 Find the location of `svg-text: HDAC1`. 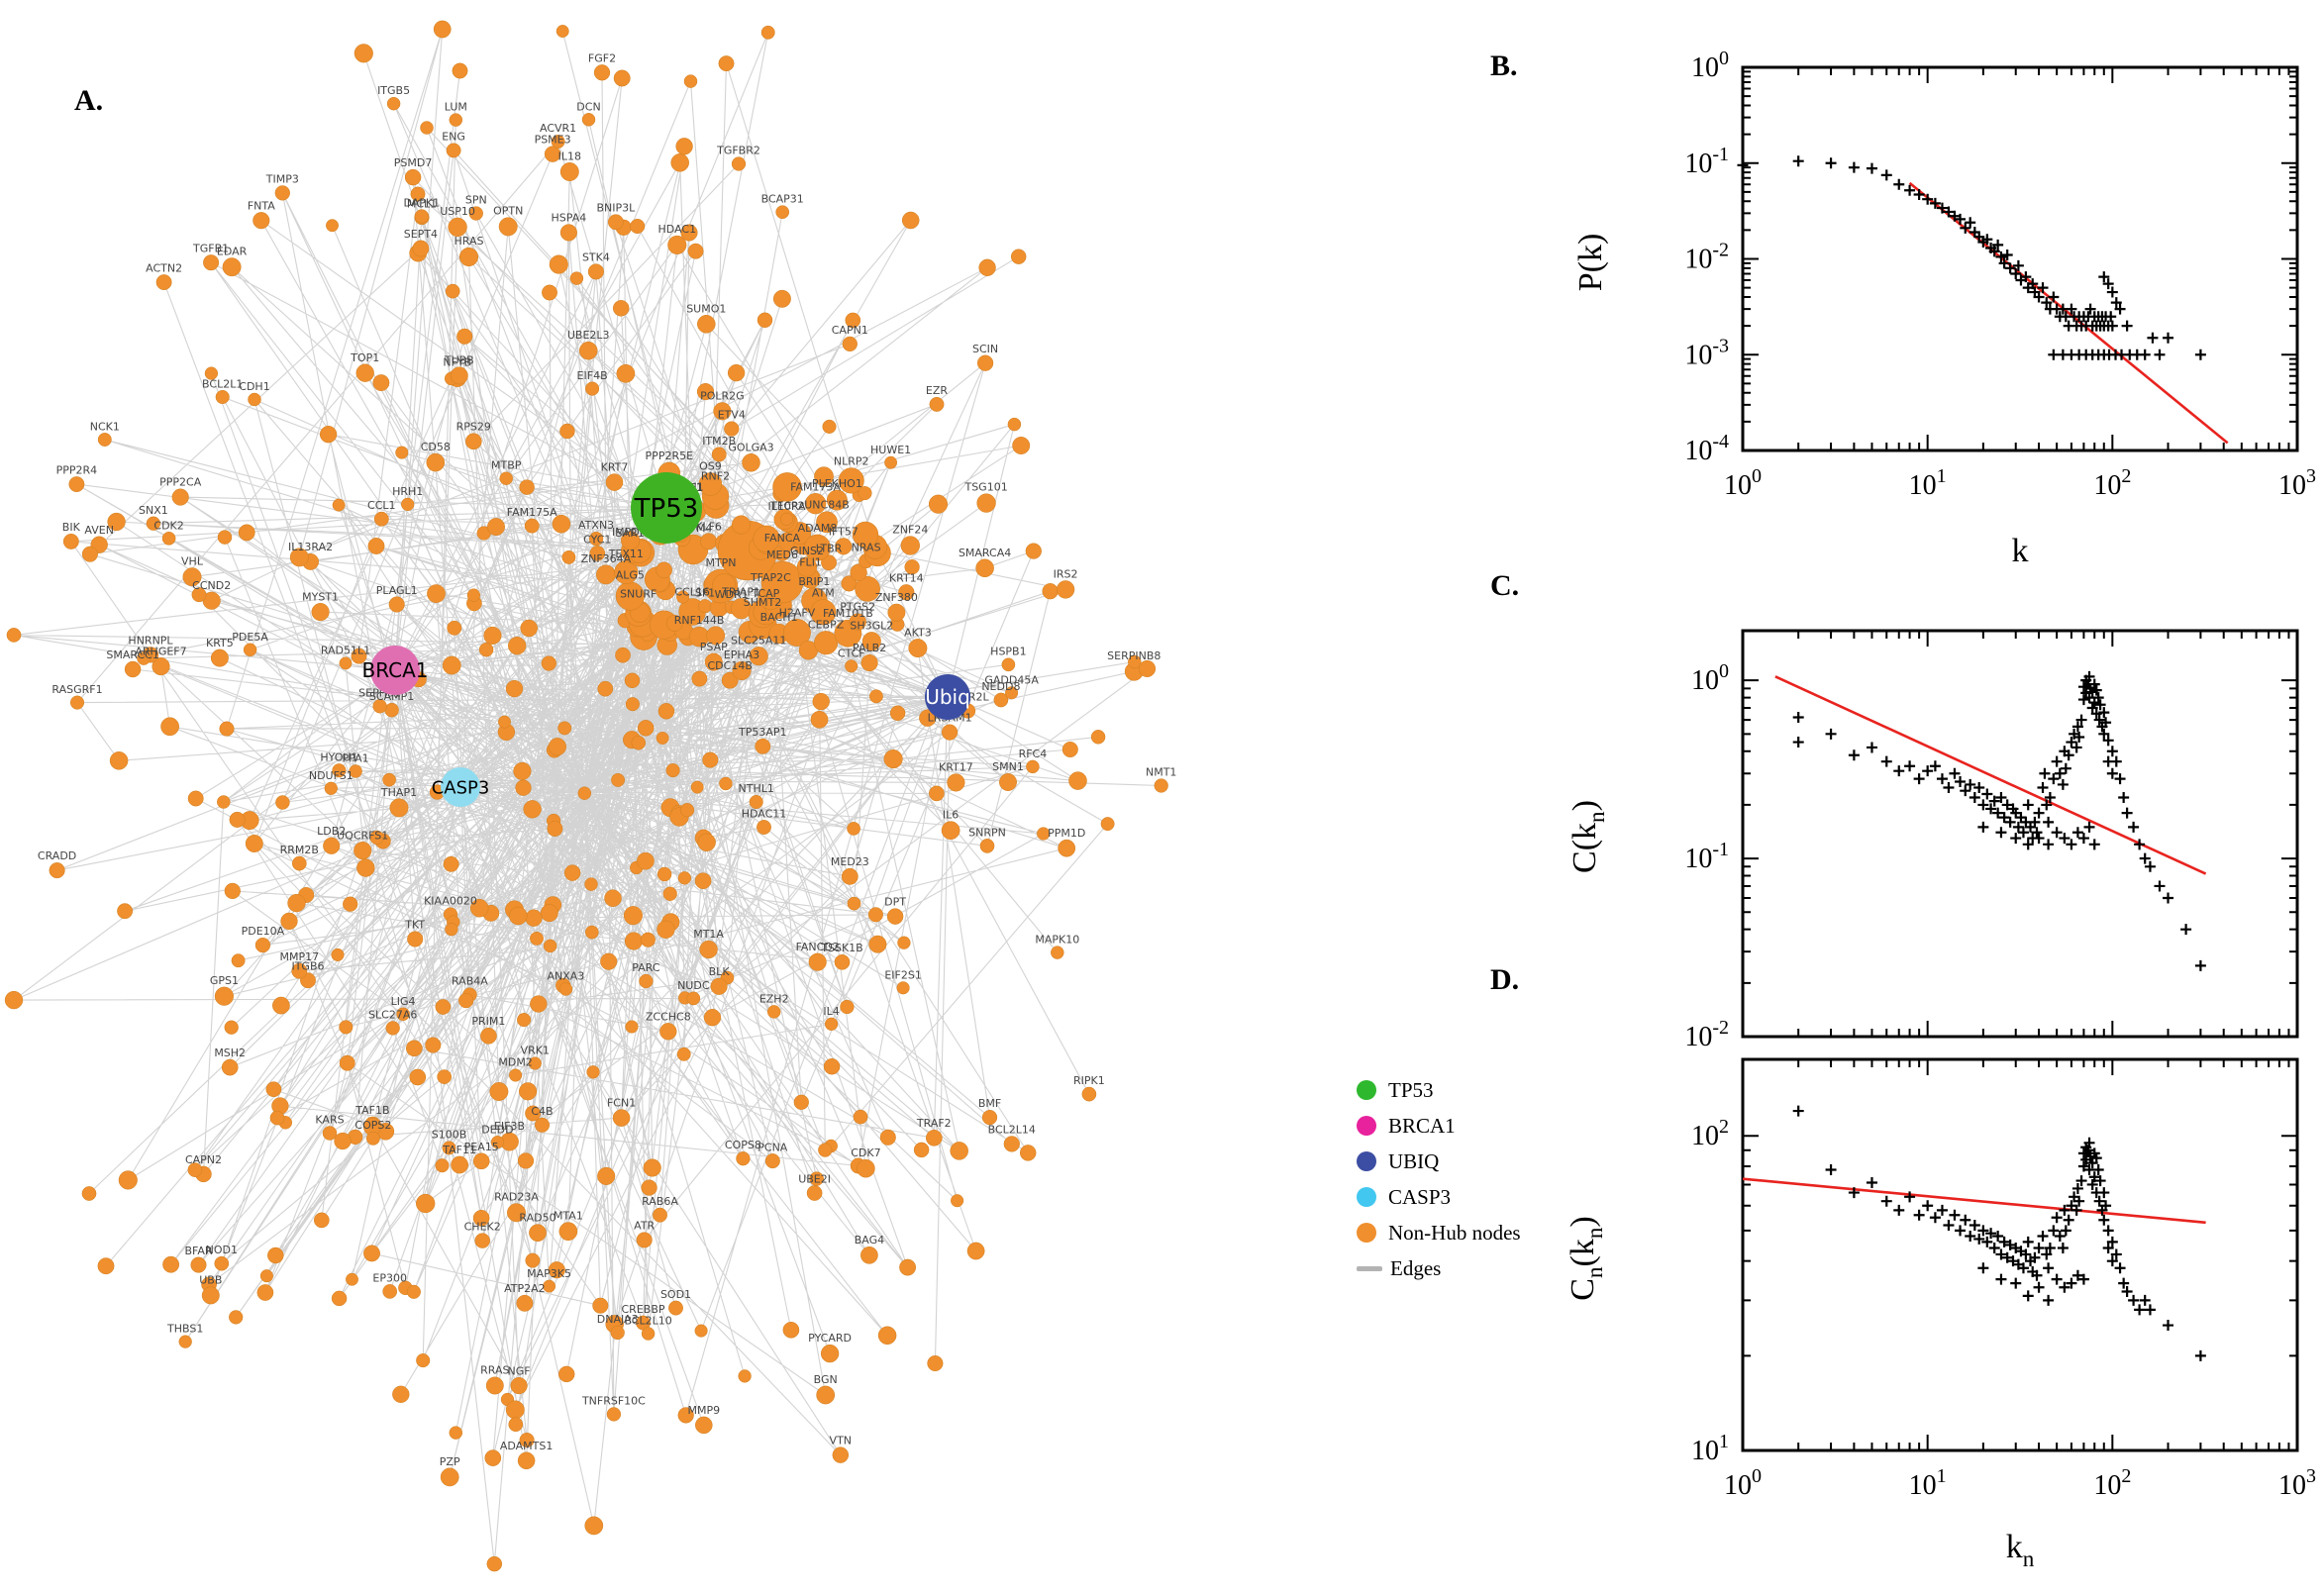

svg-text: HDAC1 is located at coordinates (677, 229).